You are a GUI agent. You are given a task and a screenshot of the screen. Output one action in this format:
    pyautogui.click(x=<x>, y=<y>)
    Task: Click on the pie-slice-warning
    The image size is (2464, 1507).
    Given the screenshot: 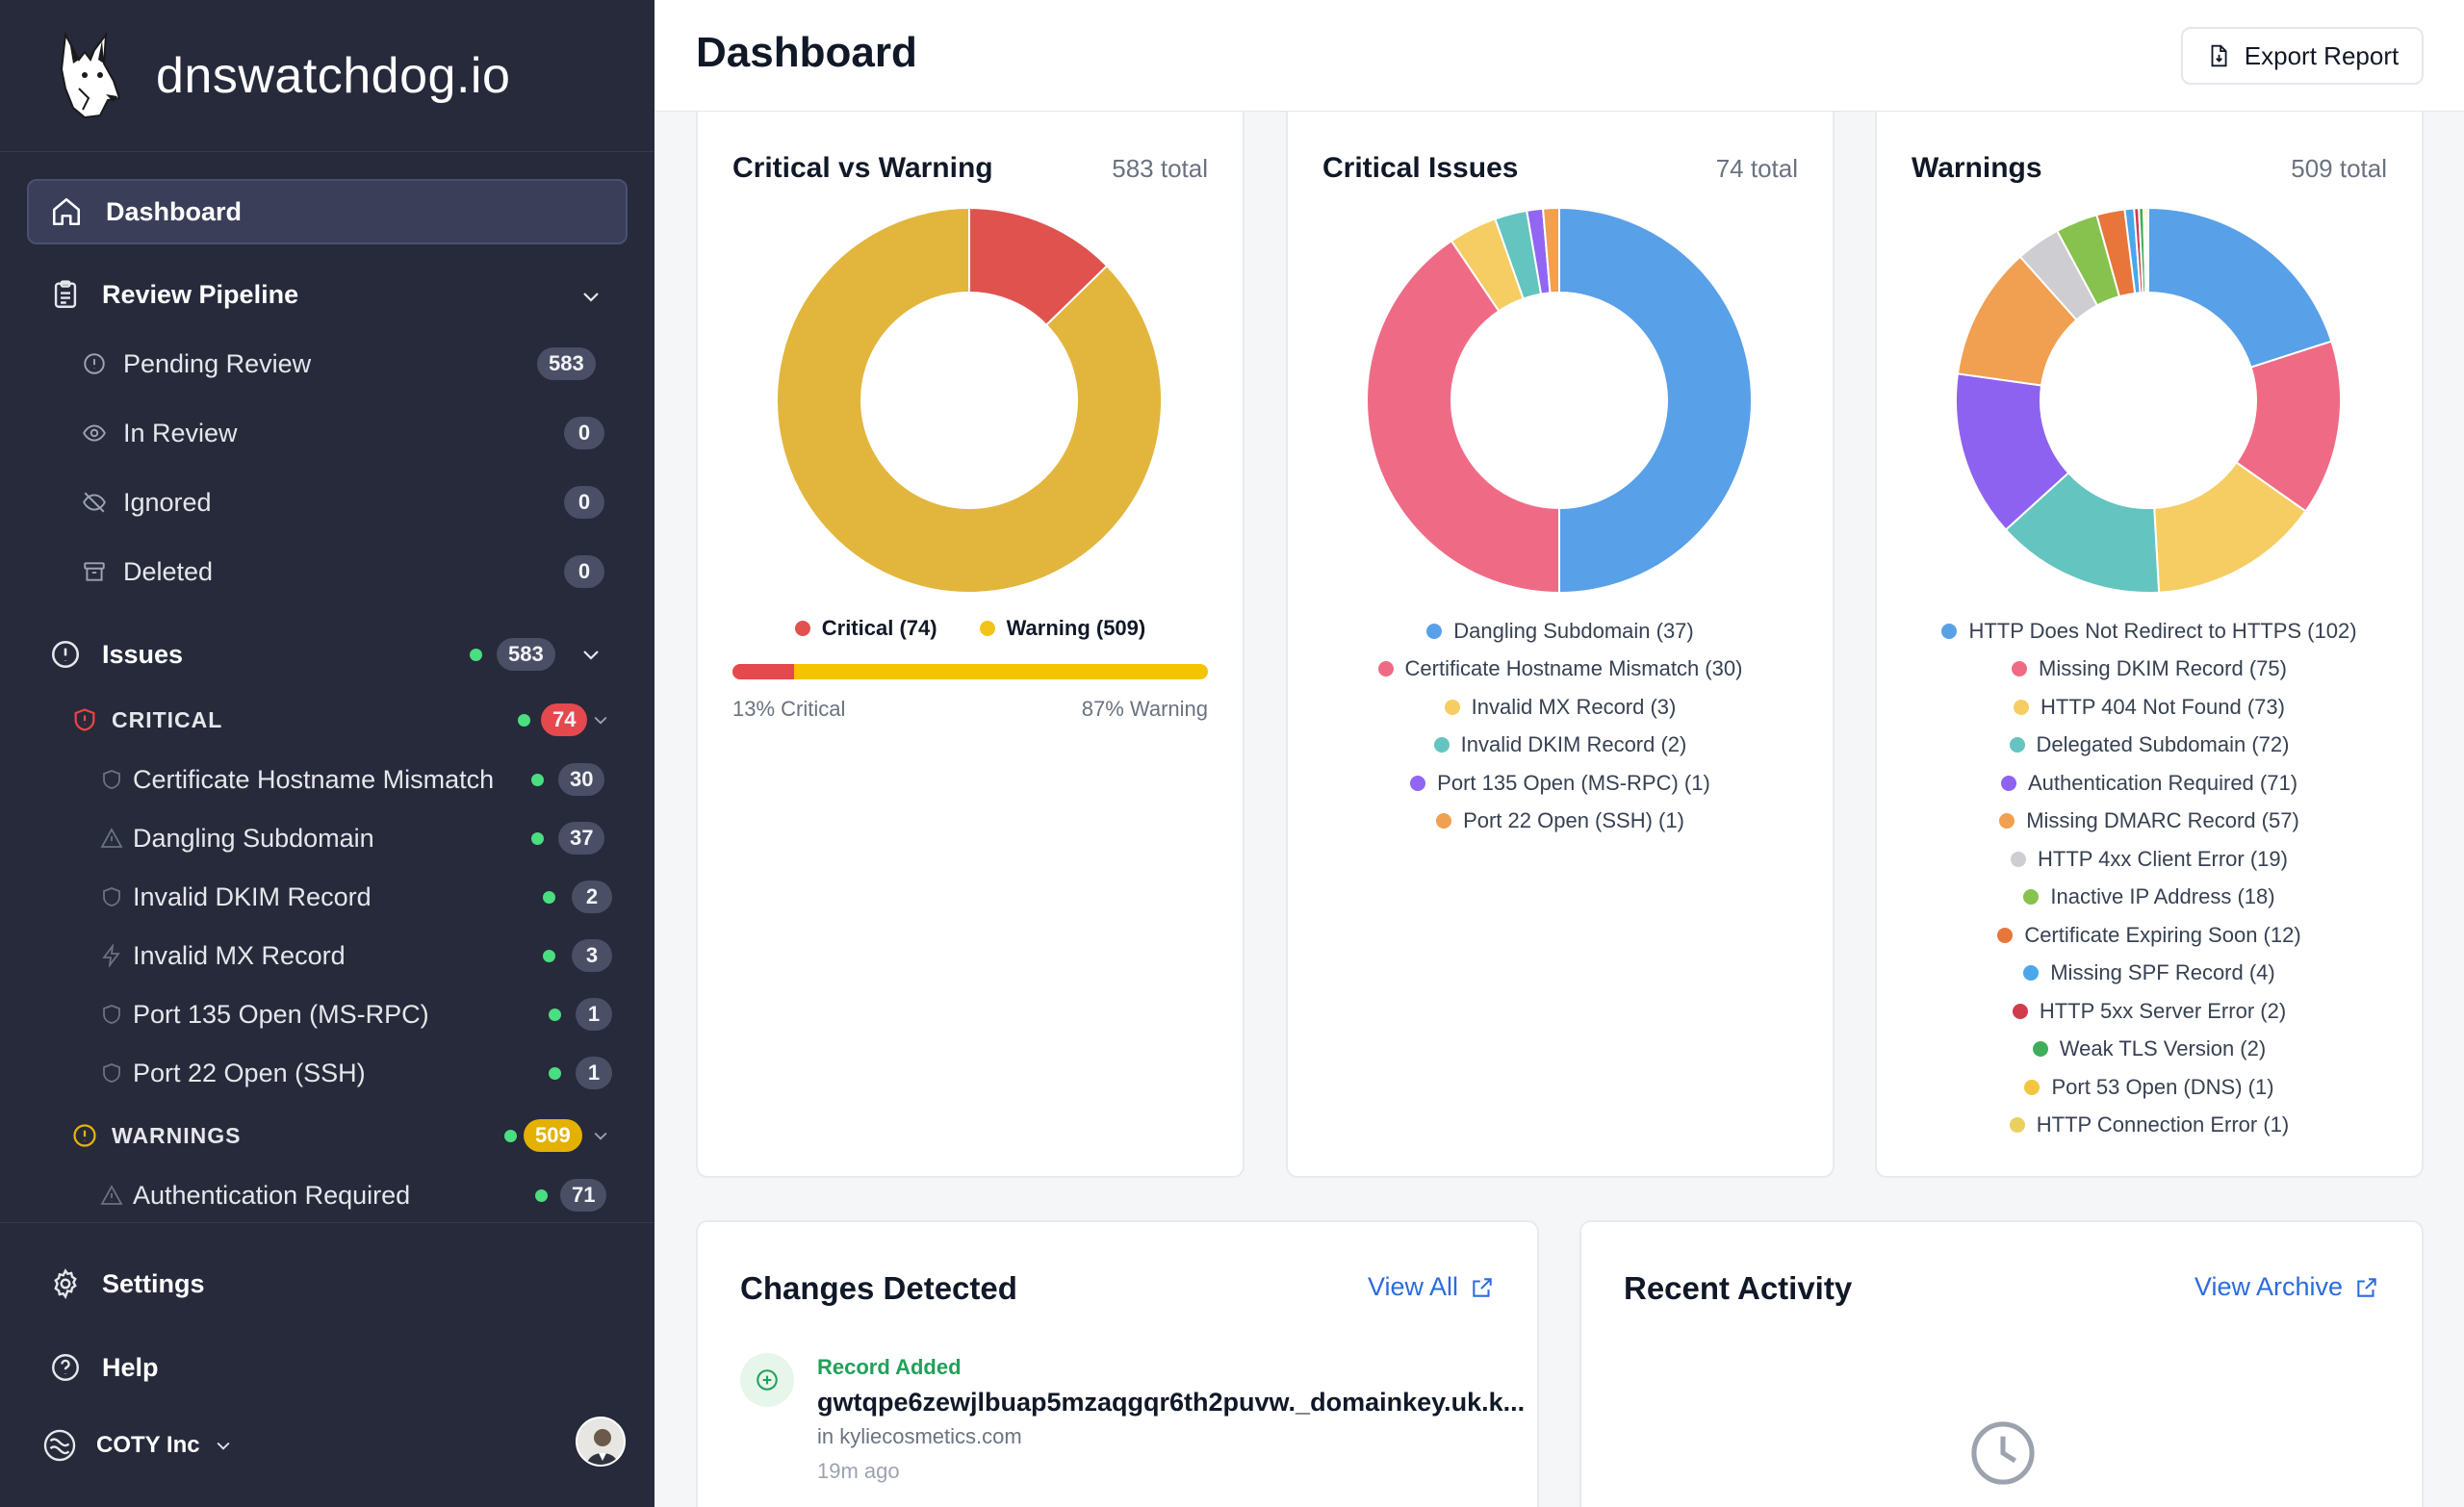 What is the action you would take?
    pyautogui.click(x=969, y=401)
    